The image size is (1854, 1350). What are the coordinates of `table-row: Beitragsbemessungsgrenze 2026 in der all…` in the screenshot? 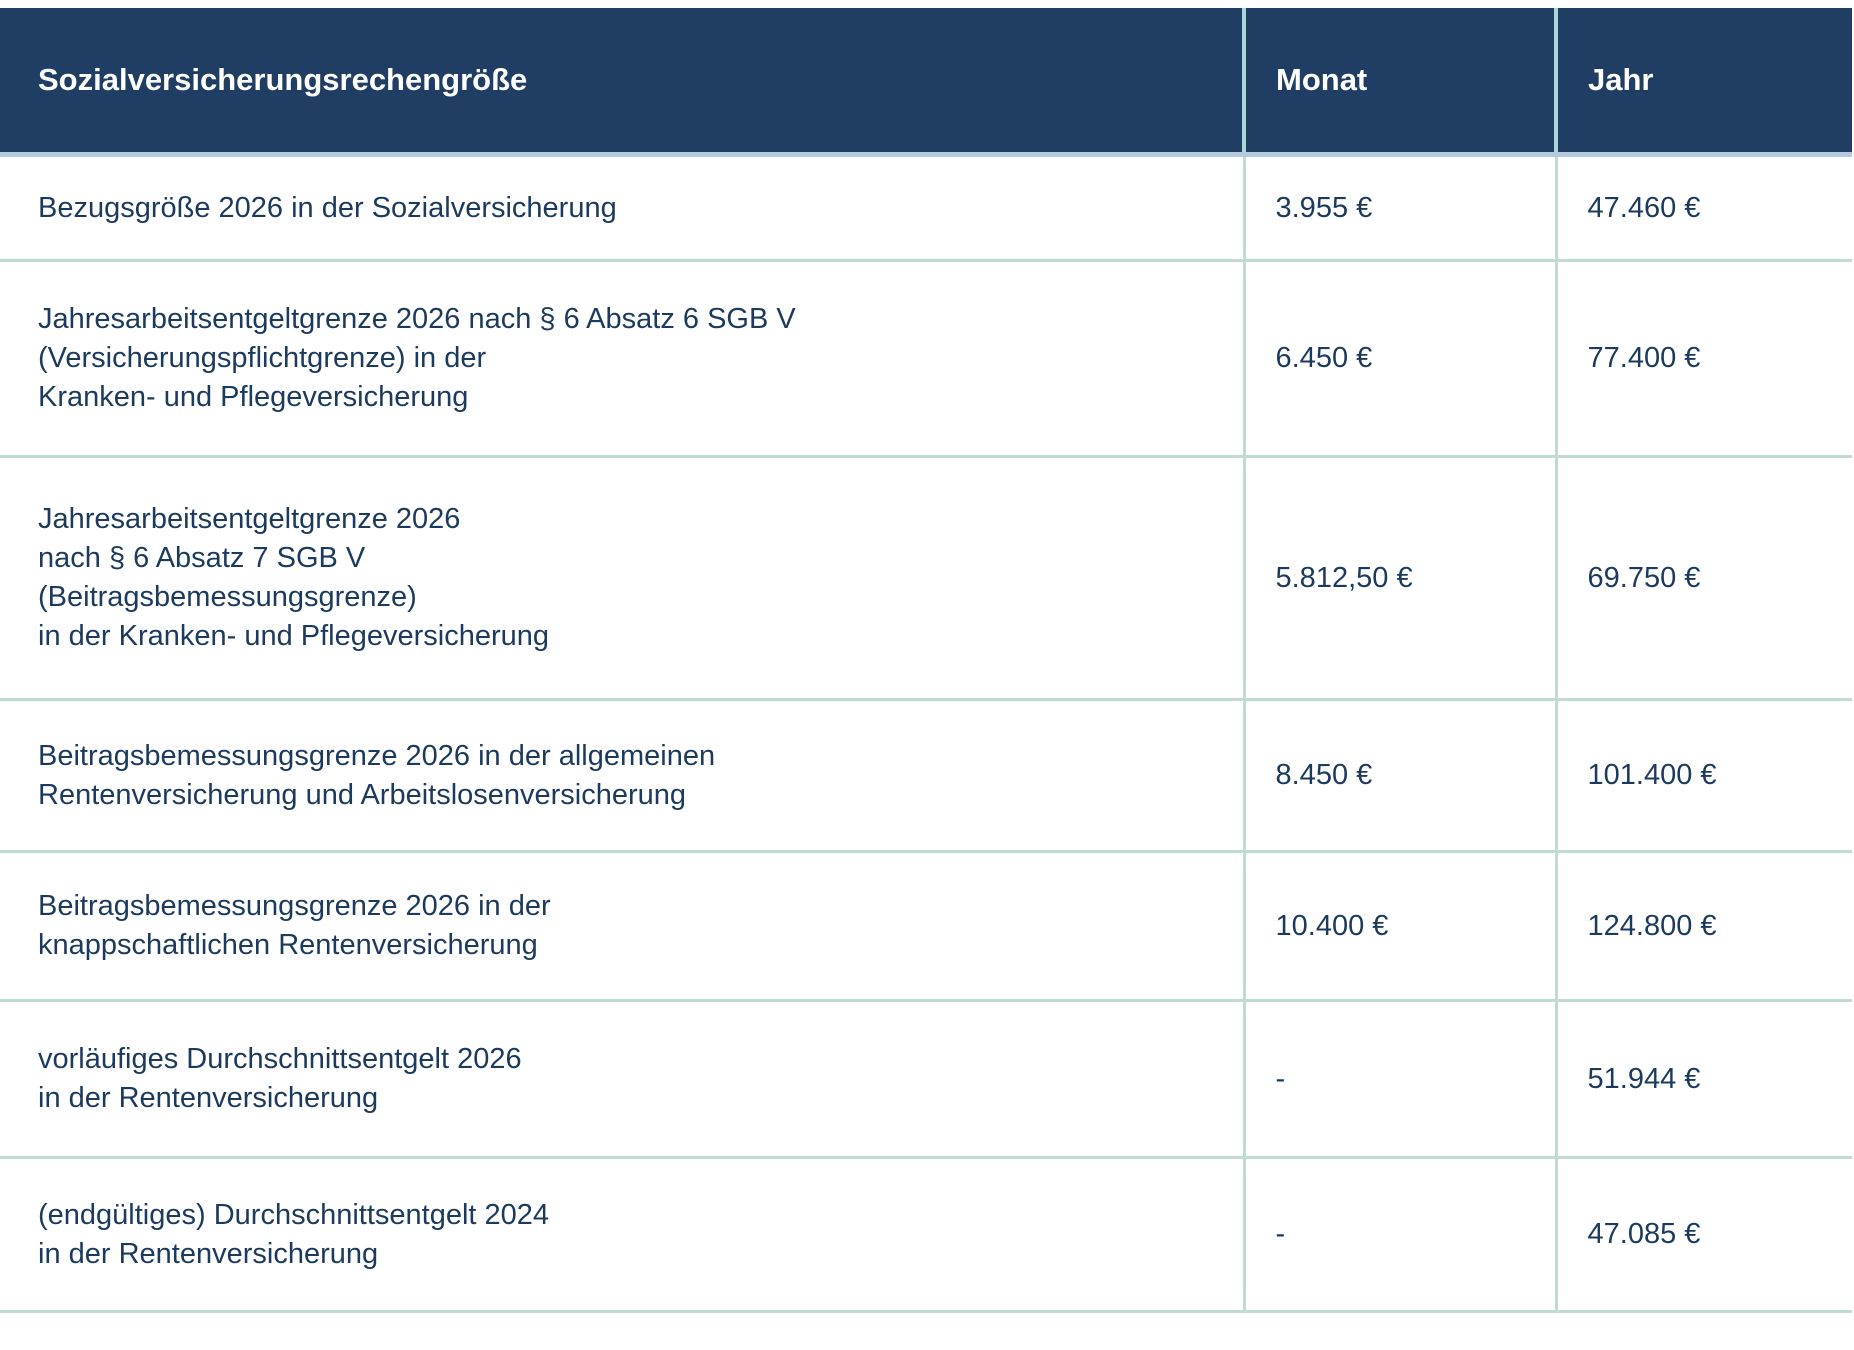 It's located at (926, 776).